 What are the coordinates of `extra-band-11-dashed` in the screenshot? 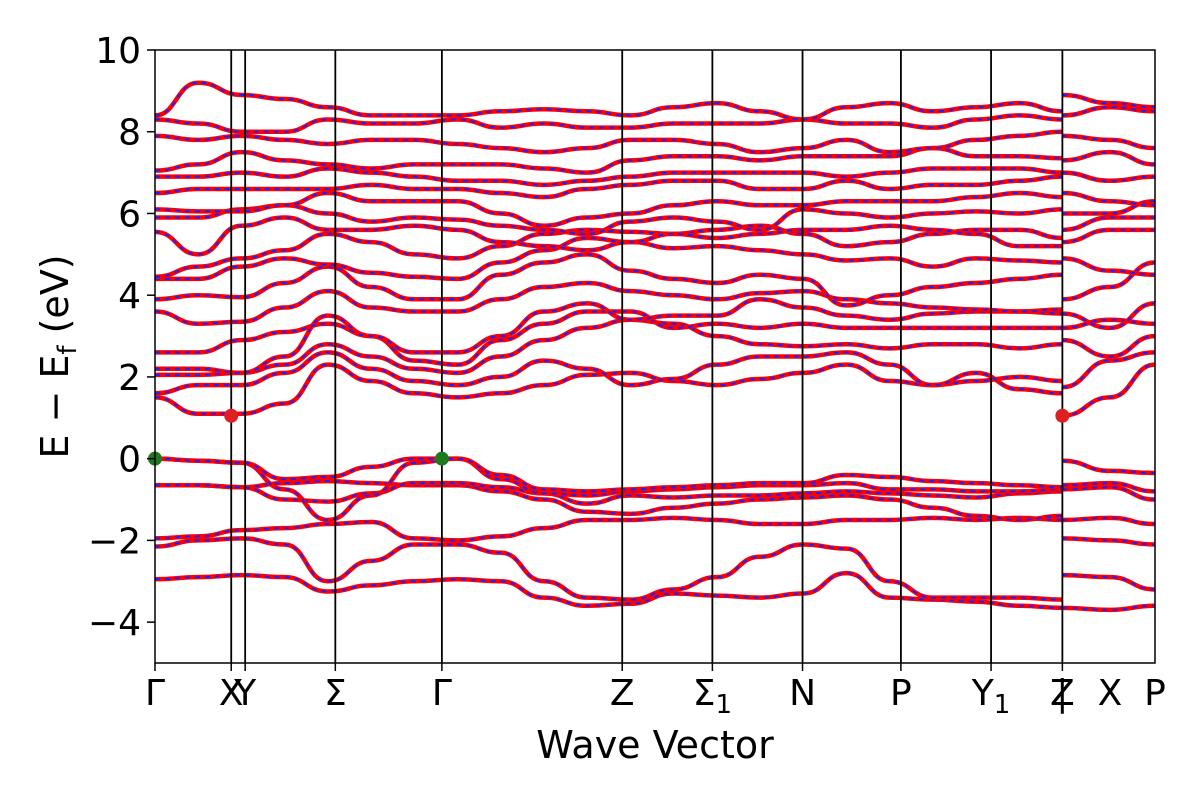 It's located at (1109, 315).